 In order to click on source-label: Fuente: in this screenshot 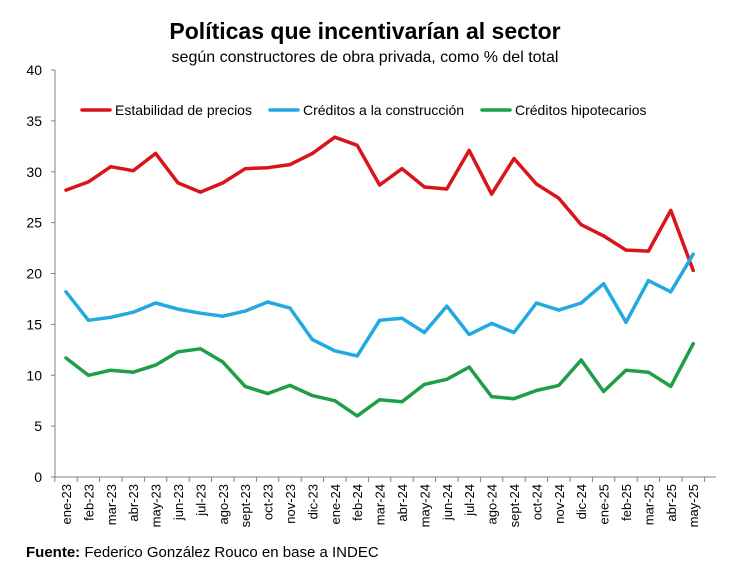, I will do `click(53, 552)`.